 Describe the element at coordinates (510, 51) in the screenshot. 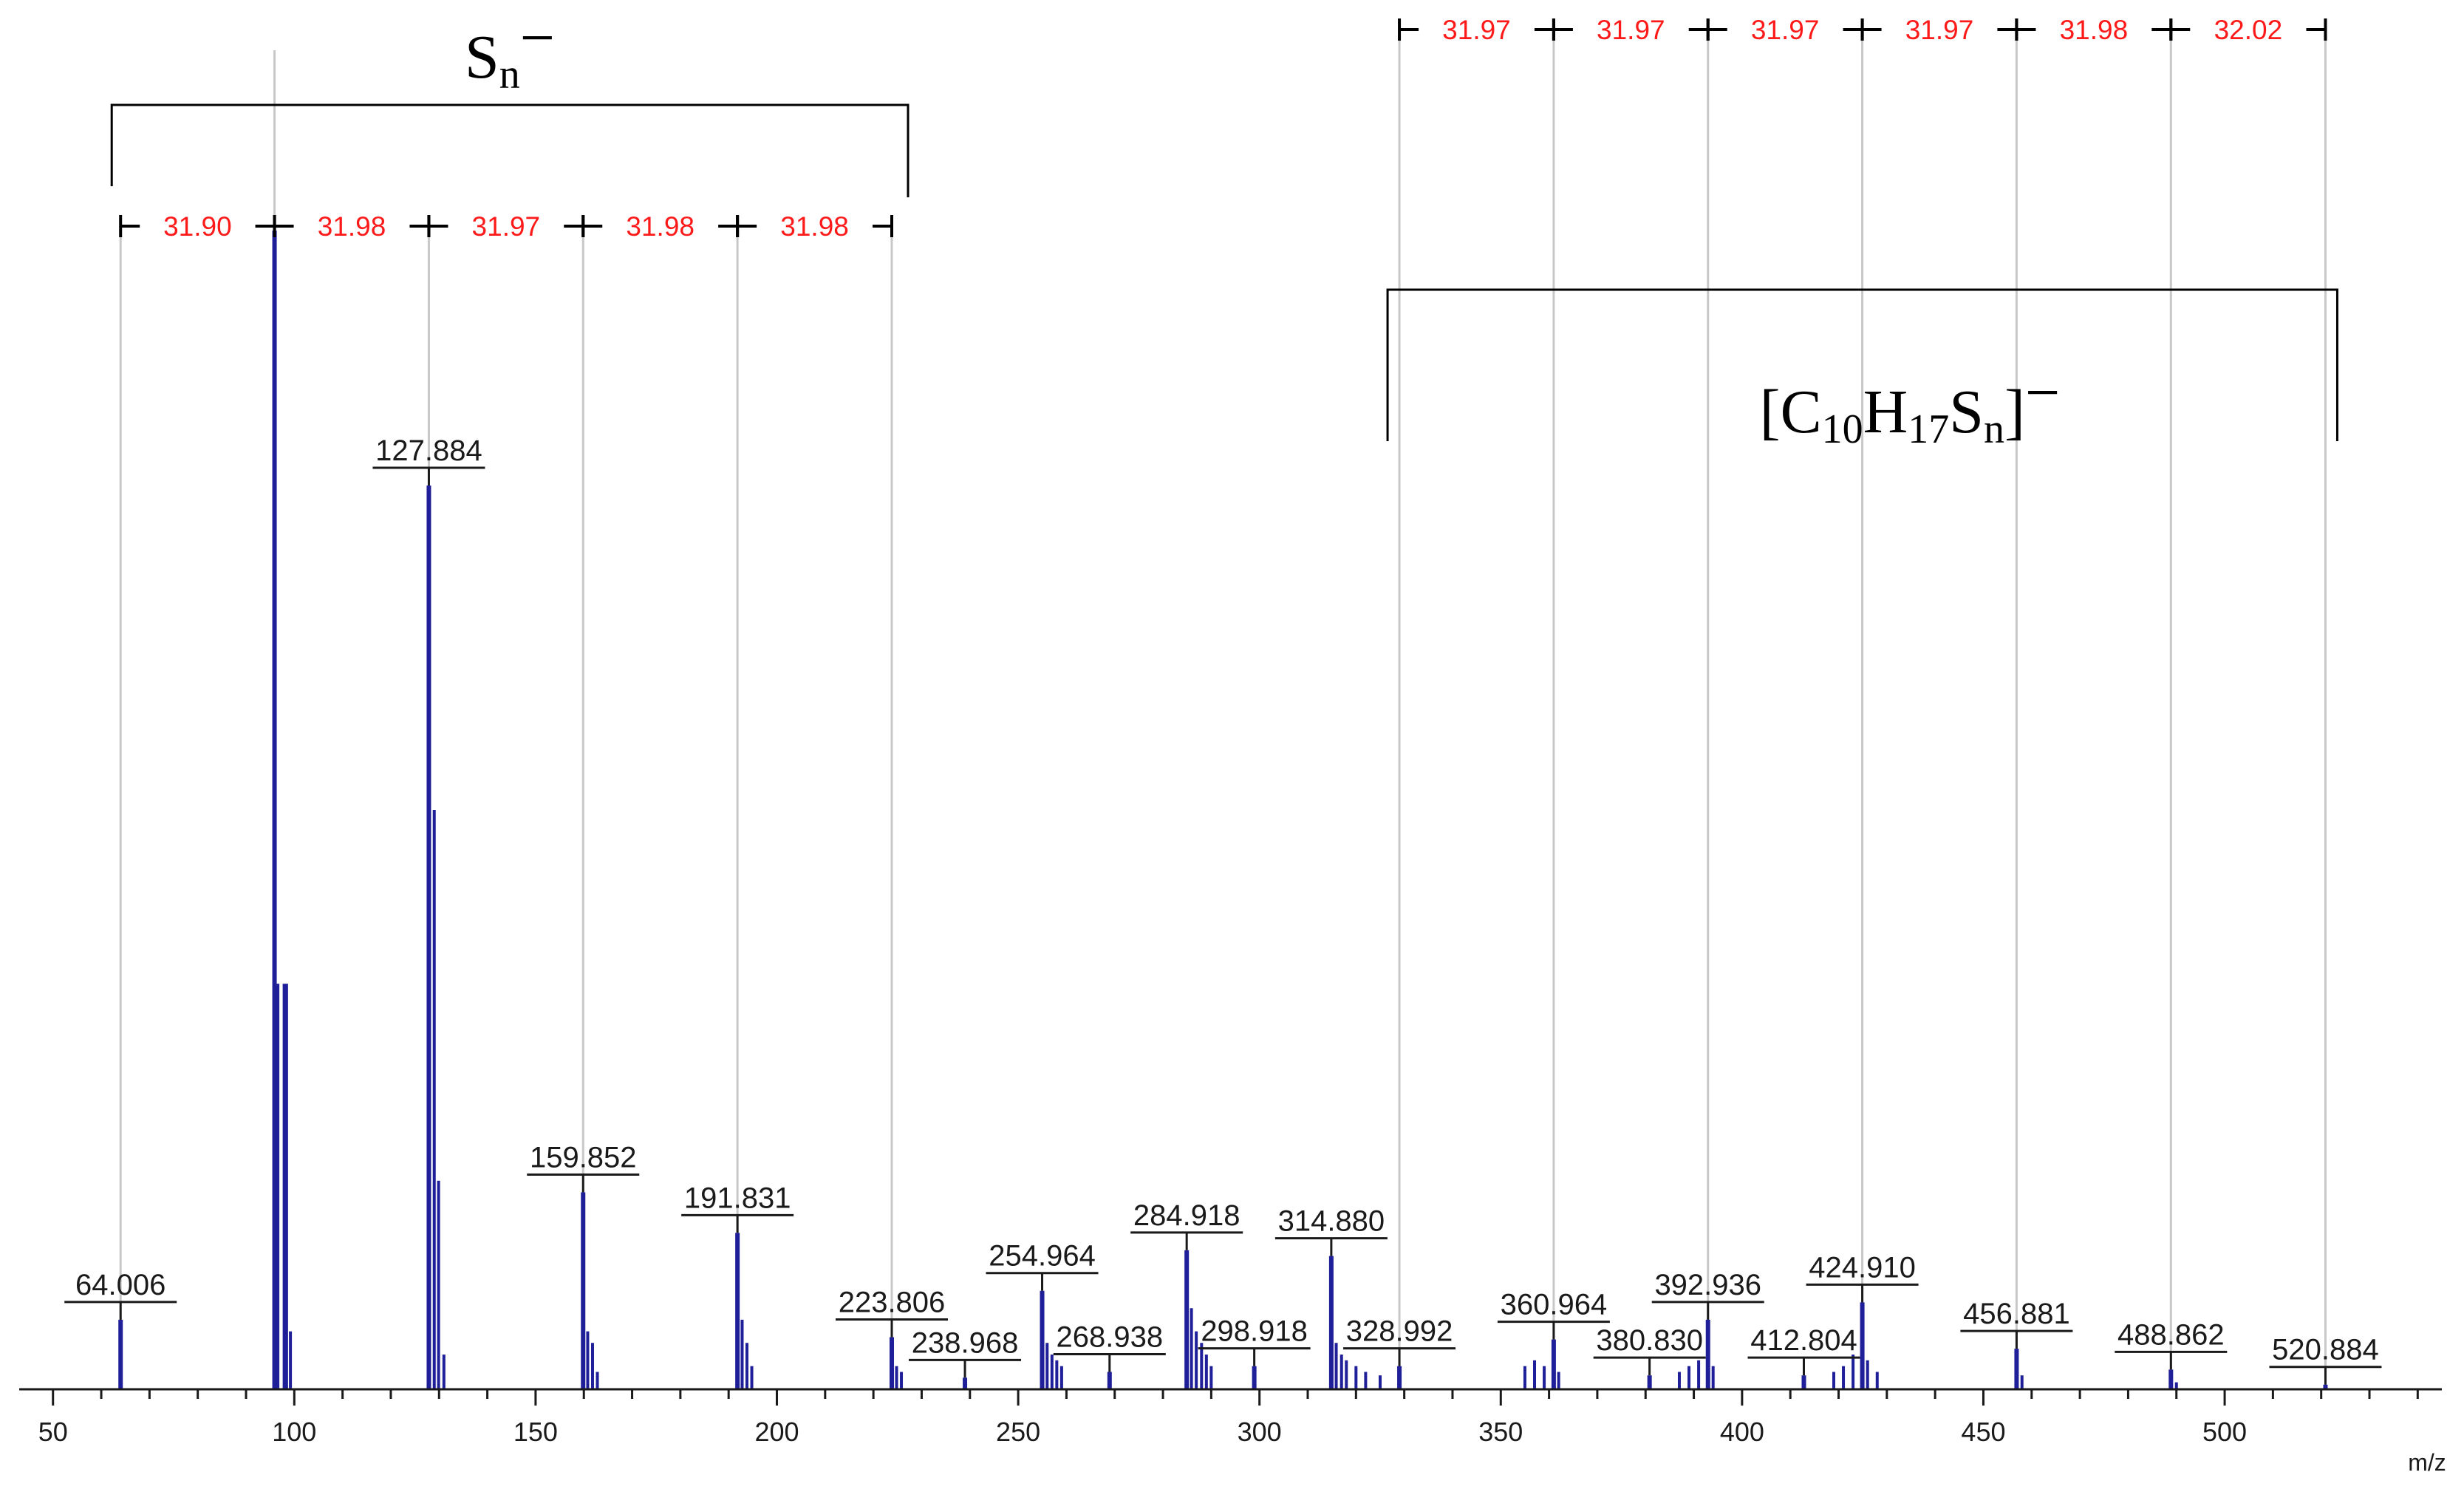

I see `group-label-sn: Sn−` at that location.